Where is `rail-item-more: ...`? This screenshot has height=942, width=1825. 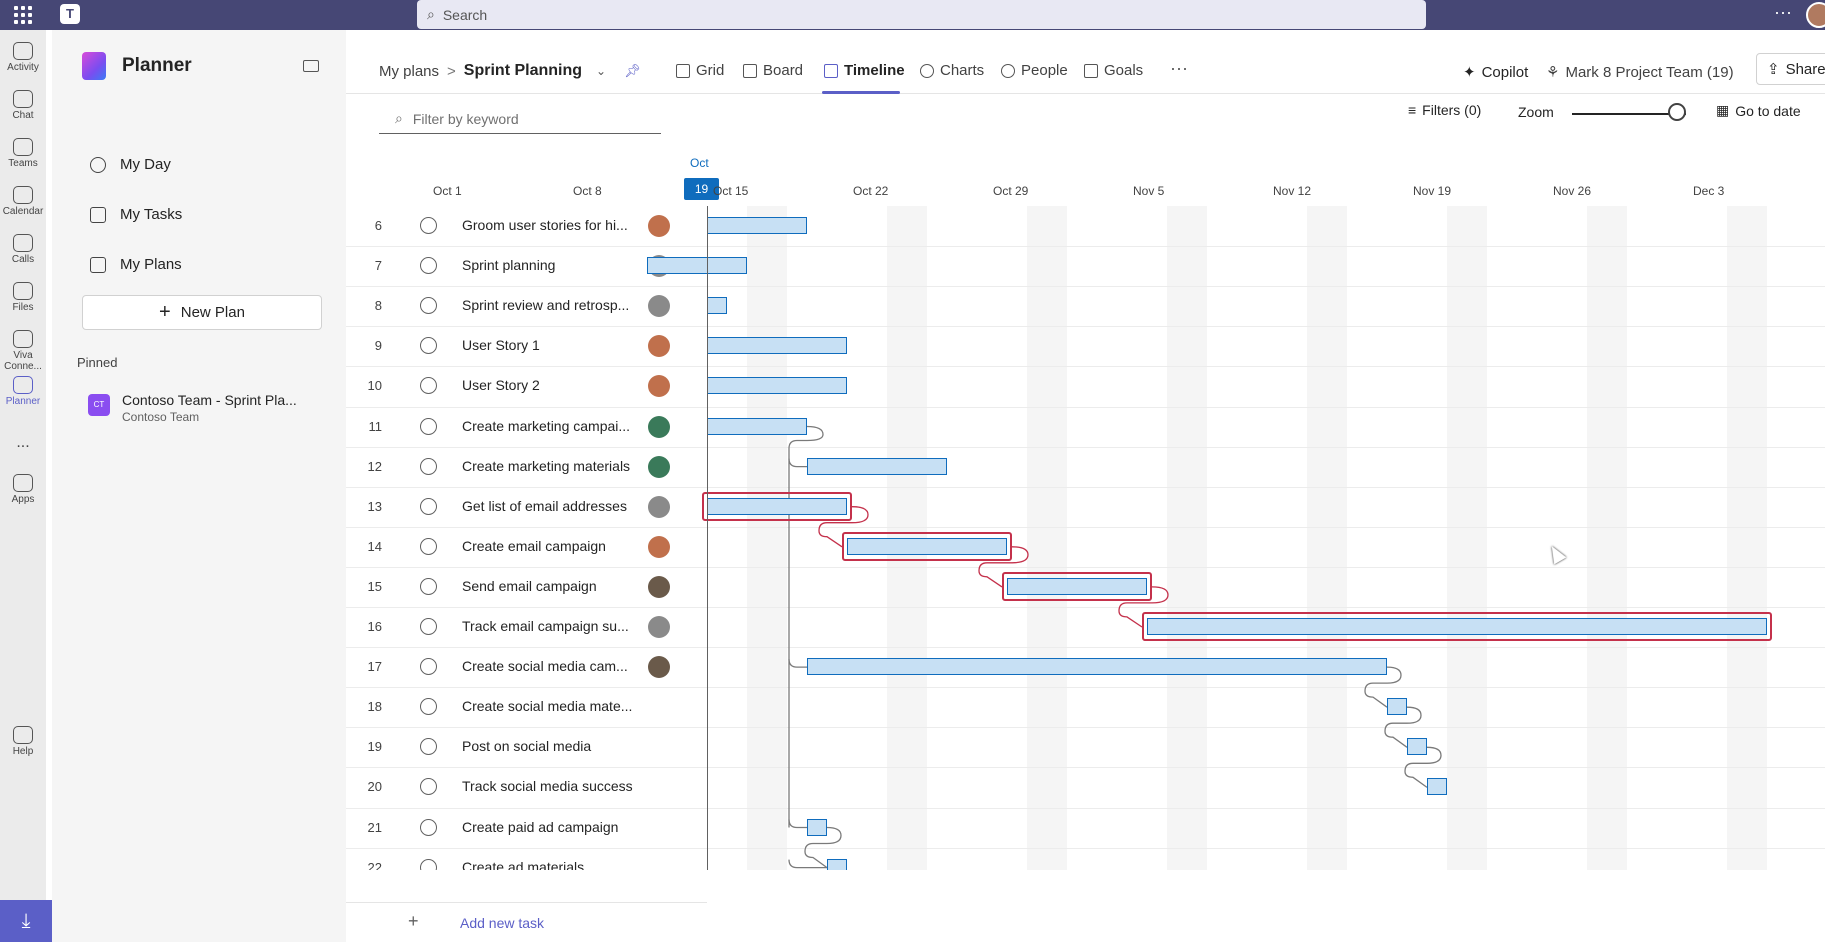 rail-item-more: ... is located at coordinates (23, 443).